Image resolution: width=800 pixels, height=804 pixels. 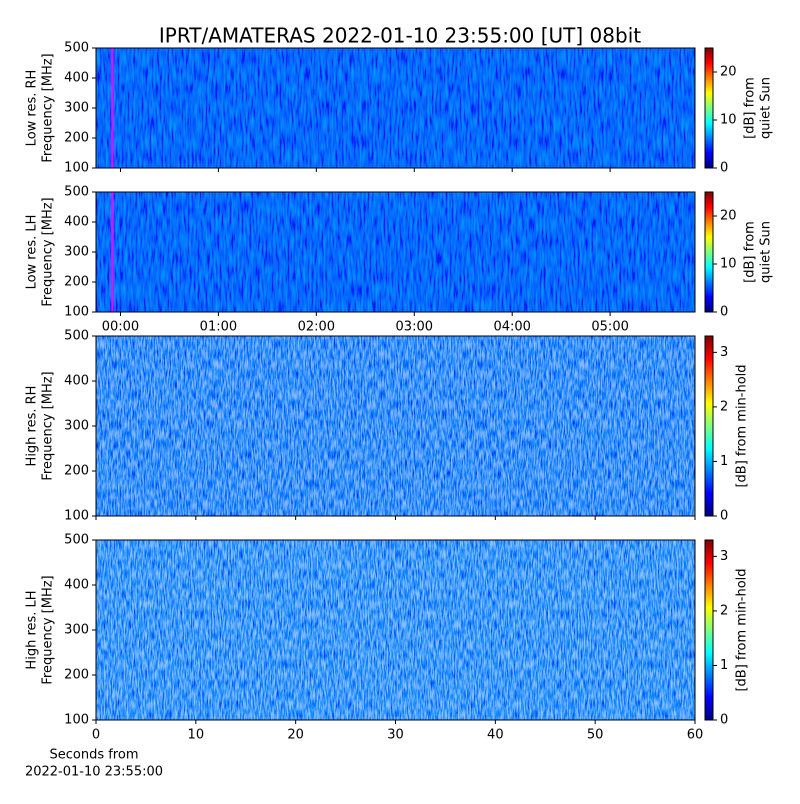 What do you see at coordinates (32, 426) in the screenshot?
I see `y-axis-label: High res. RH` at bounding box center [32, 426].